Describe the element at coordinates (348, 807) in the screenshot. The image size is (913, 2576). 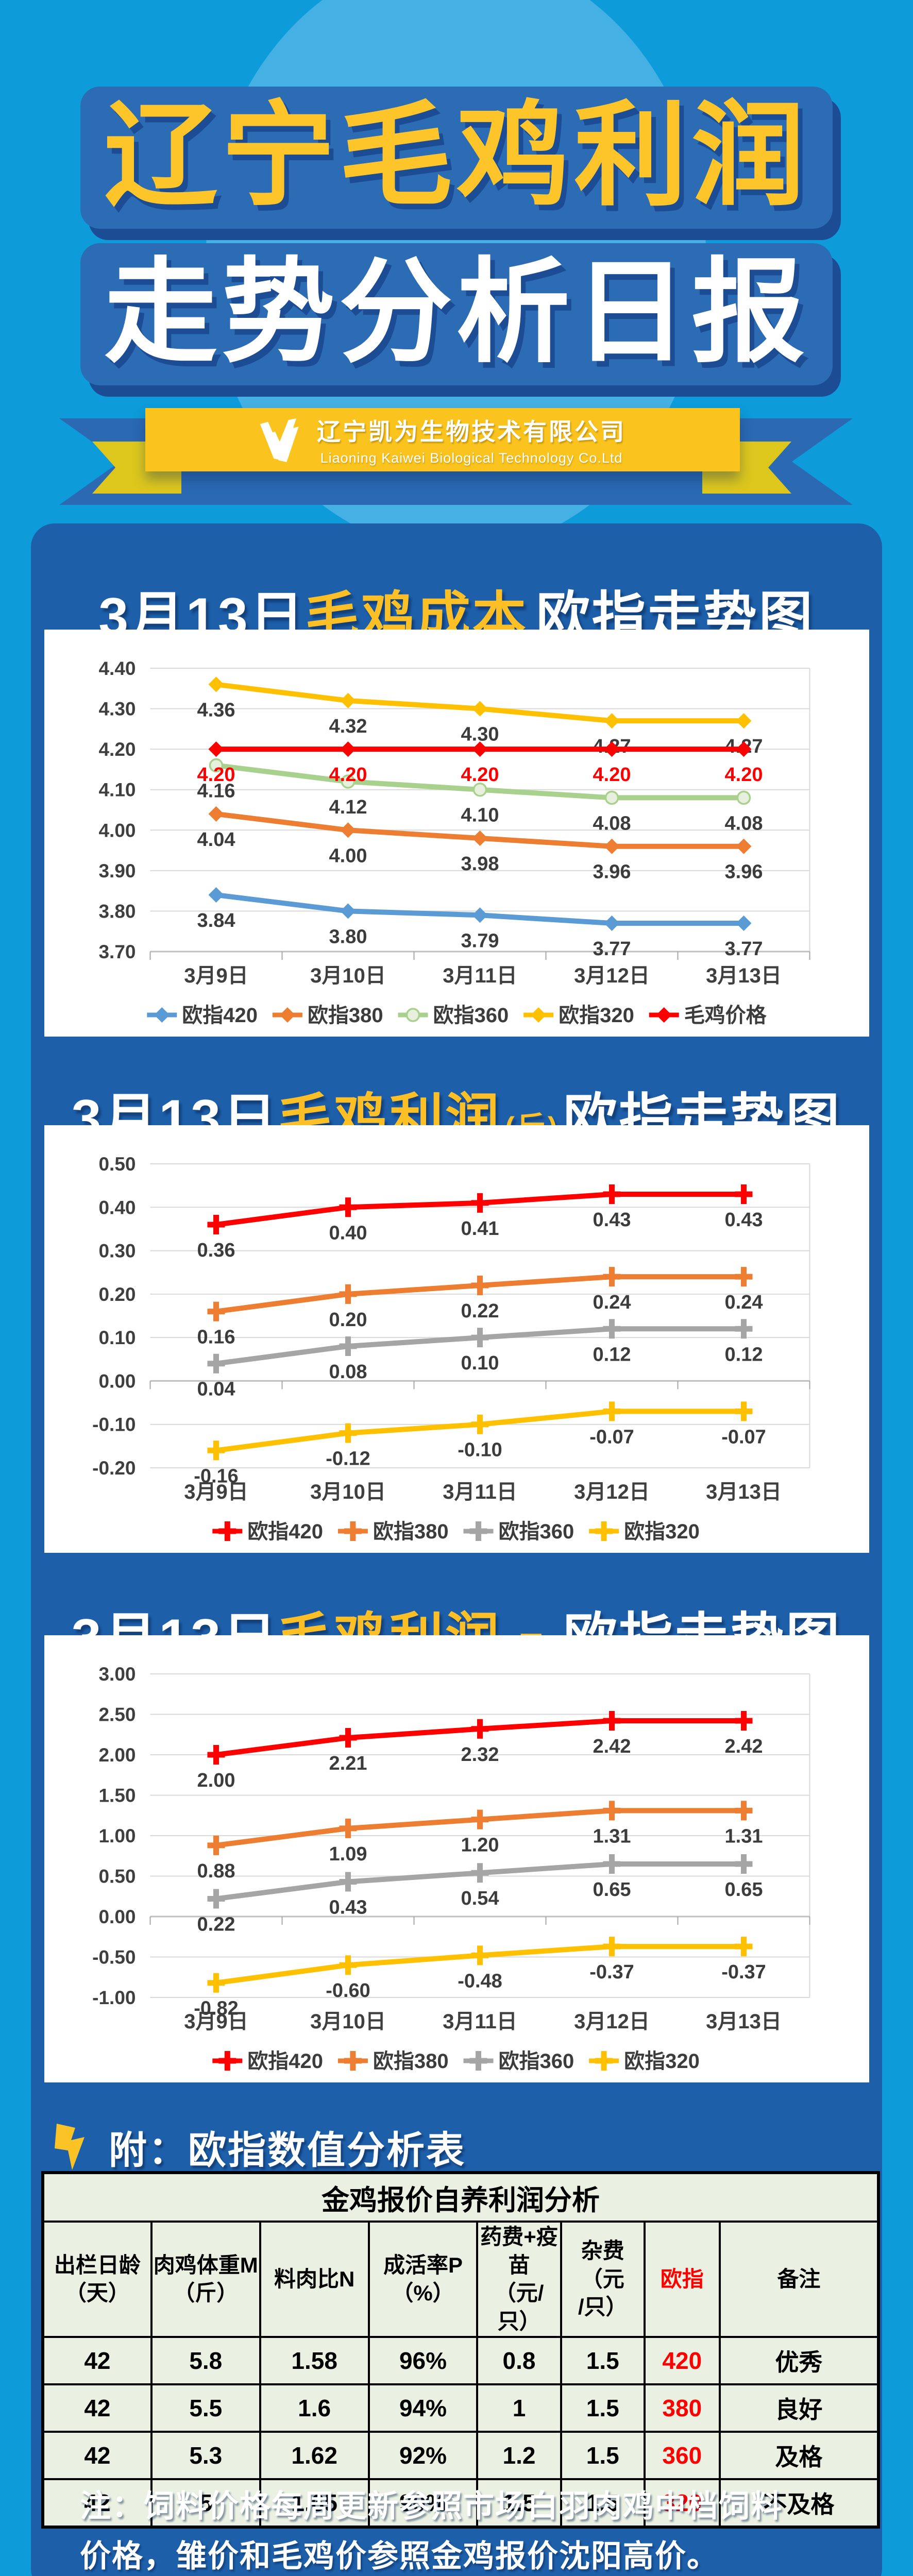
I see `data-label: 4.12` at that location.